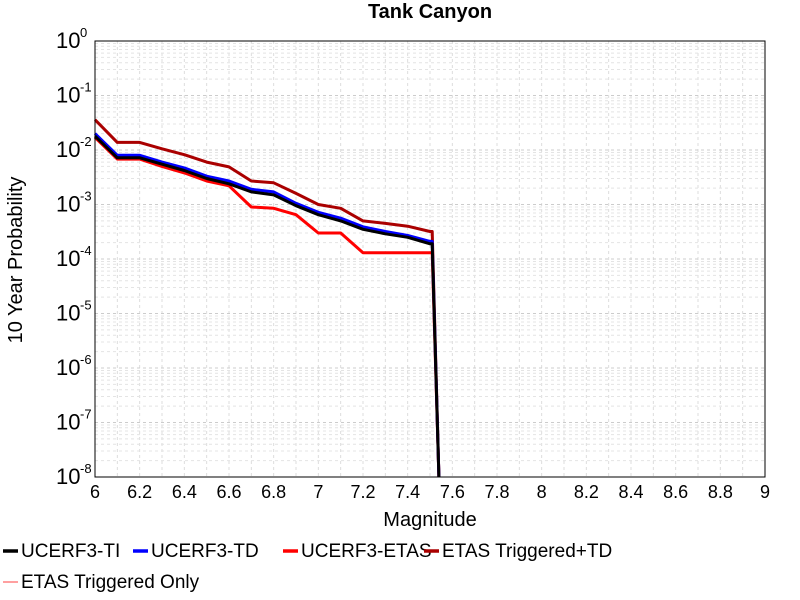 The height and width of the screenshot is (600, 800). What do you see at coordinates (430, 492) in the screenshot?
I see `x-tick-labels: 6 6.2 6.4 6.6 6.8 7 7.2 7.4 7.6 7.8 8 8.2 8.4 8.6 8.8 9` at bounding box center [430, 492].